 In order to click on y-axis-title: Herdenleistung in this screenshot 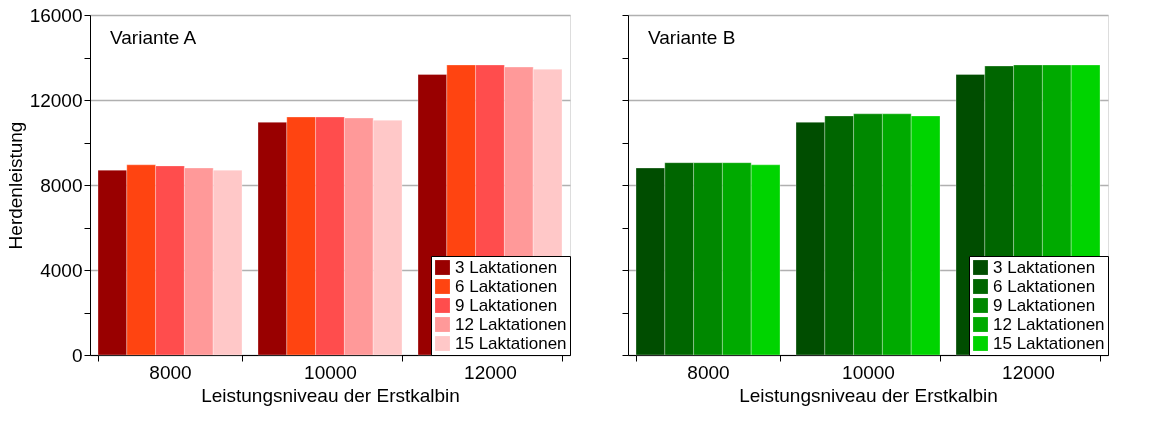, I will do `click(15, 185)`.